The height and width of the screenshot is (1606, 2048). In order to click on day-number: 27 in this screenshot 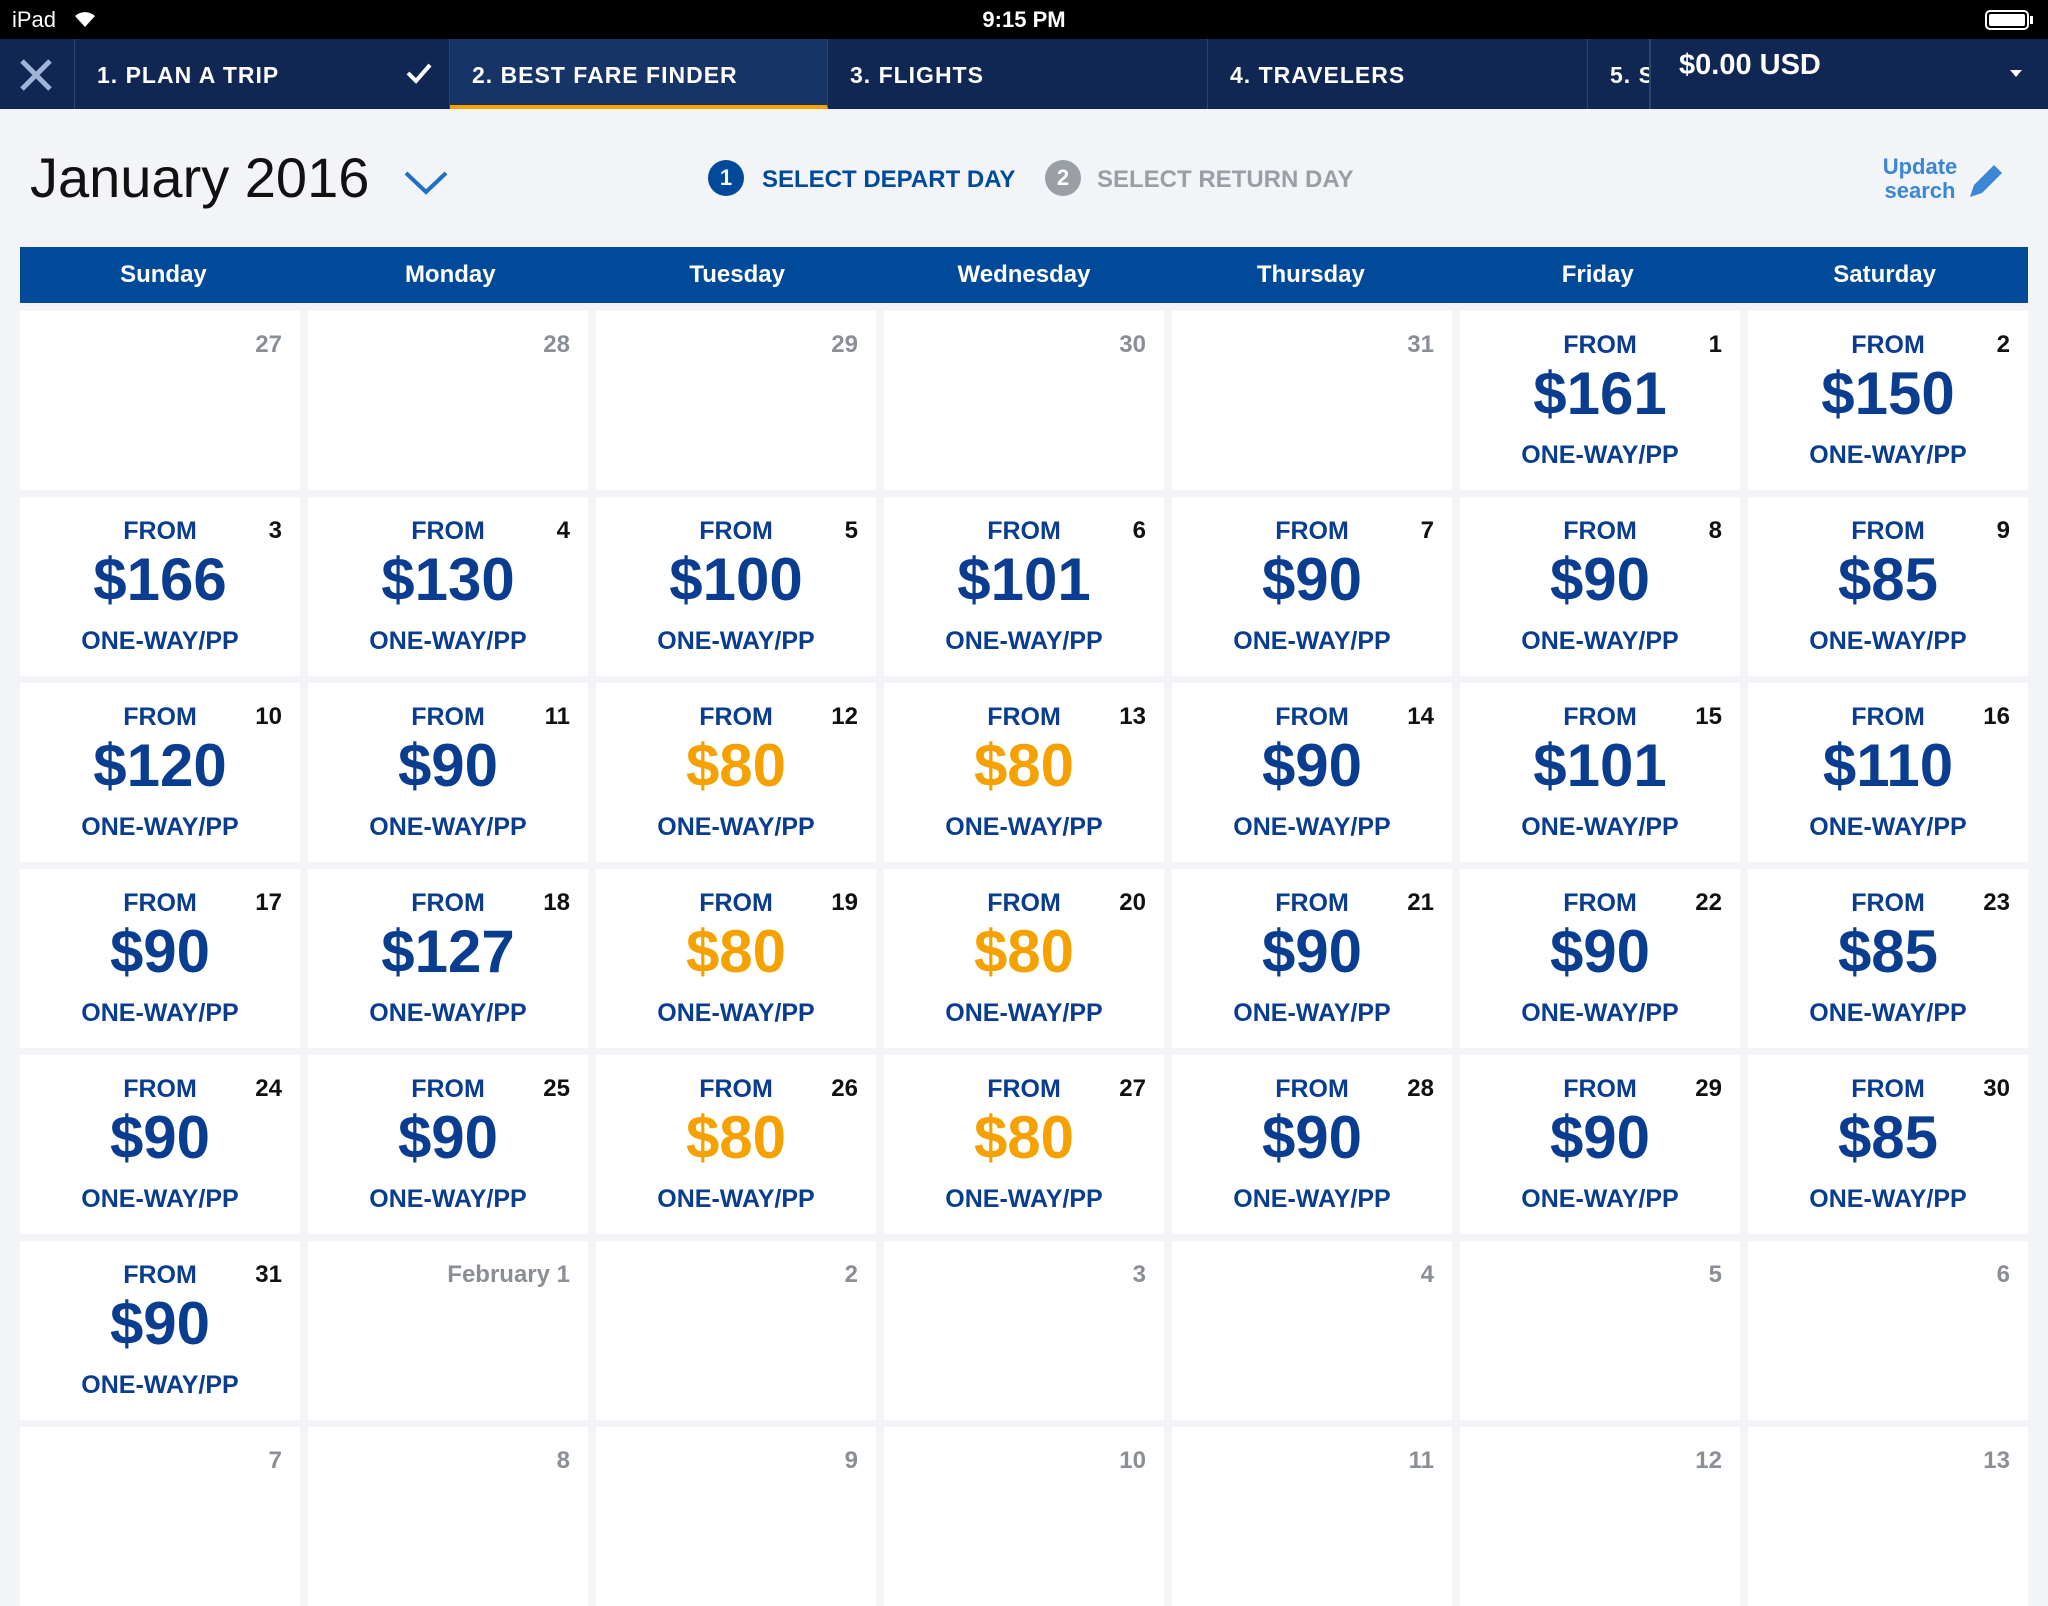, I will do `click(268, 344)`.